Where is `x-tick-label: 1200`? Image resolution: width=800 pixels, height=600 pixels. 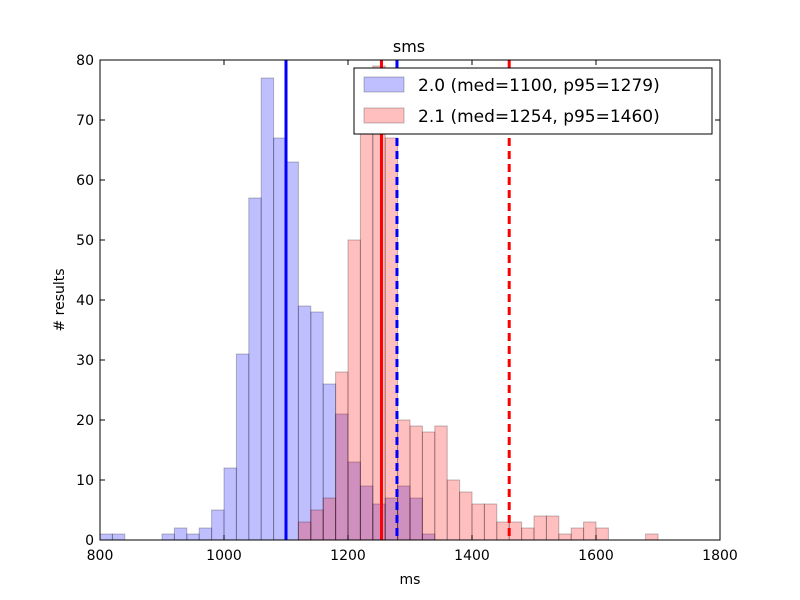 x-tick-label: 1200 is located at coordinates (348, 556).